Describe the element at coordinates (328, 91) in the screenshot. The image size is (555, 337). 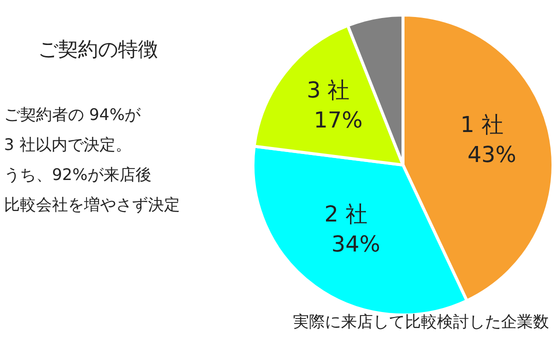
I see `slice-label: 3 社` at that location.